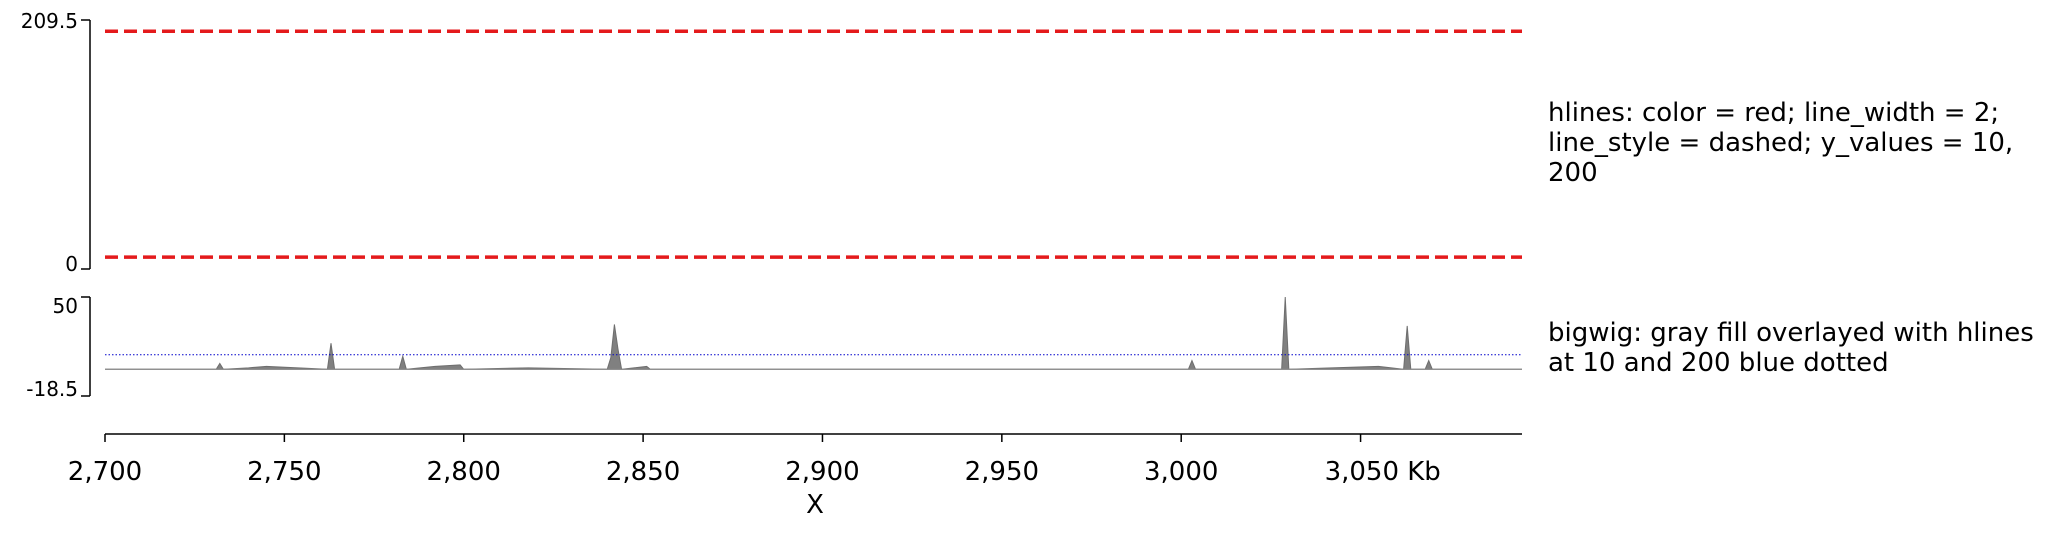 This screenshot has height=537, width=2047. Describe the element at coordinates (71, 264) in the screenshot. I see `hlines-y-min-label: 0` at that location.